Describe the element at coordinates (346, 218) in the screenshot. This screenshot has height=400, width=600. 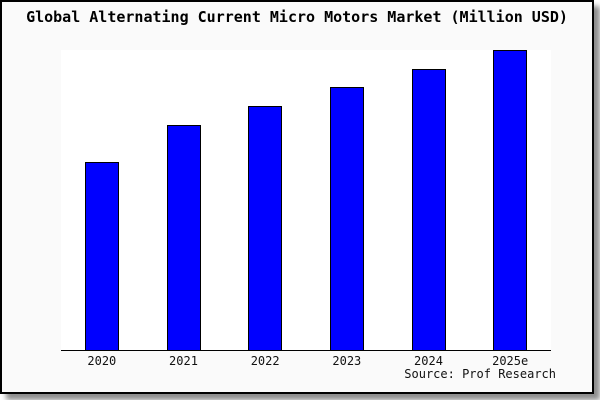
I see `bar-2023` at that location.